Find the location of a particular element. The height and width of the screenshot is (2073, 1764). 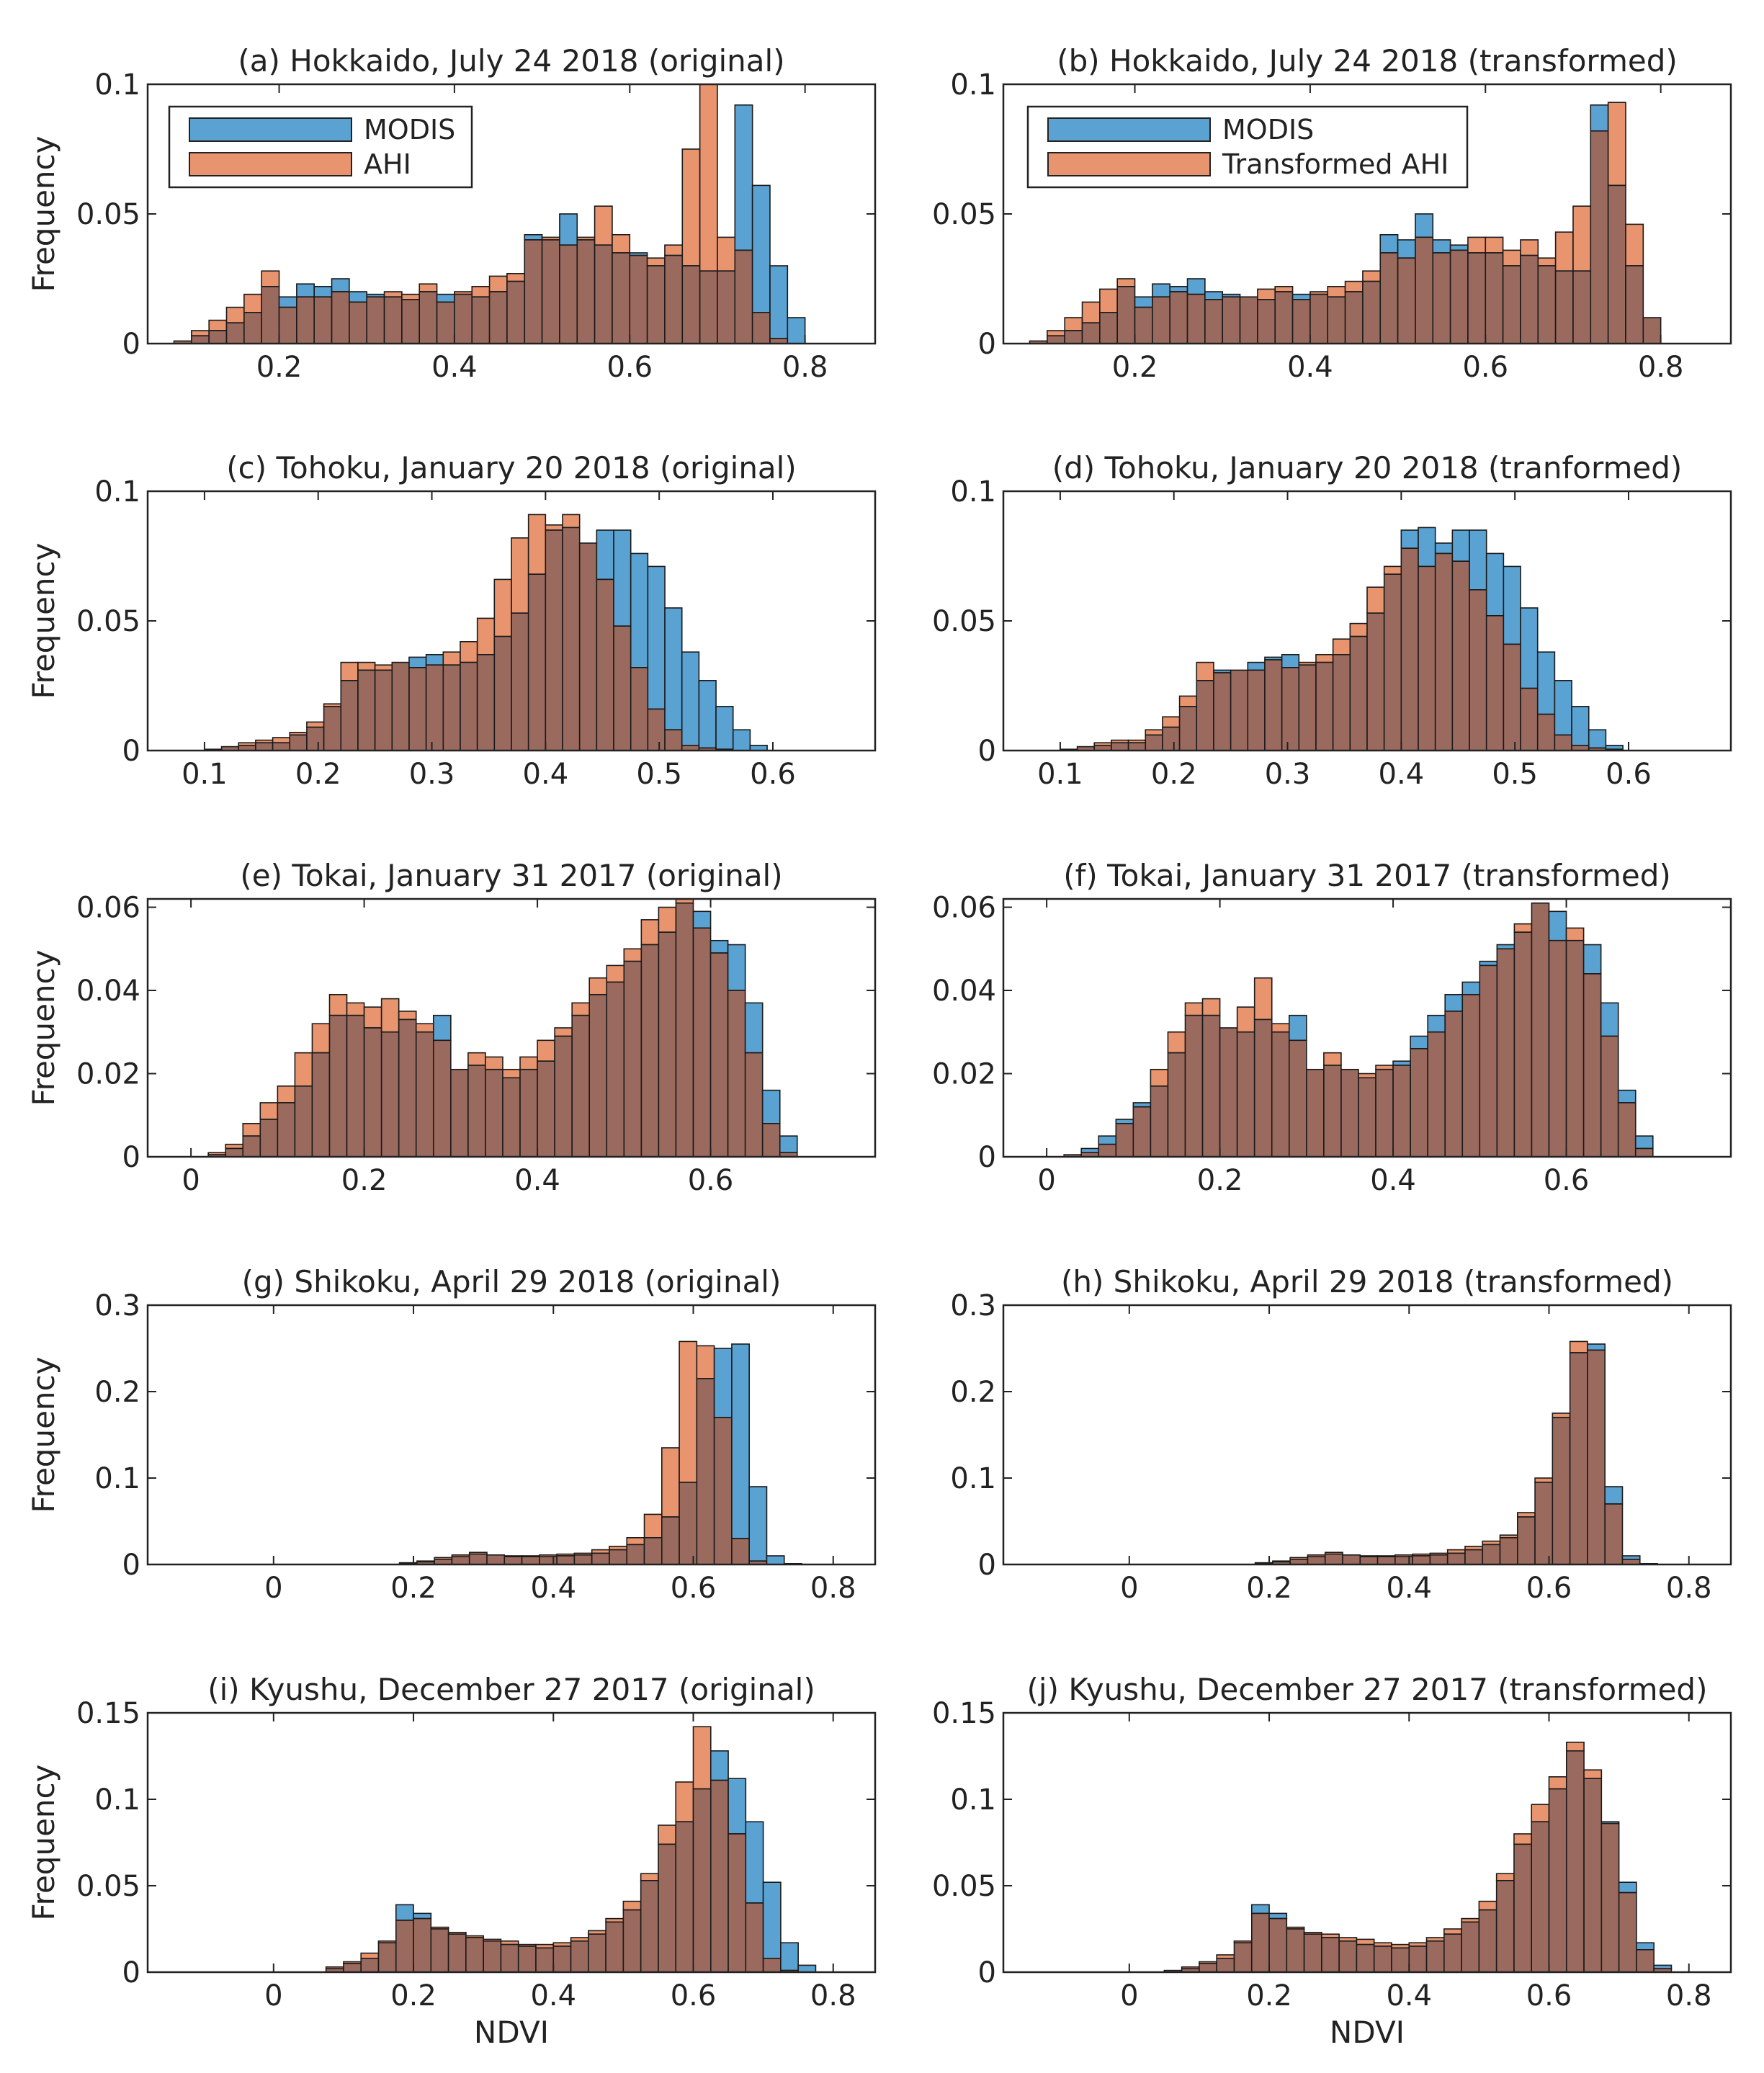

y-axis-label: Frequency is located at coordinates (44, 621).